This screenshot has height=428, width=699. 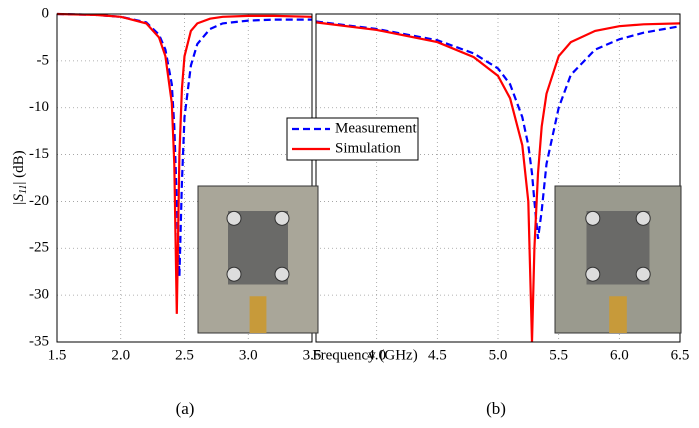 I want to click on x-tick-label: 3.5, so click(x=312, y=355).